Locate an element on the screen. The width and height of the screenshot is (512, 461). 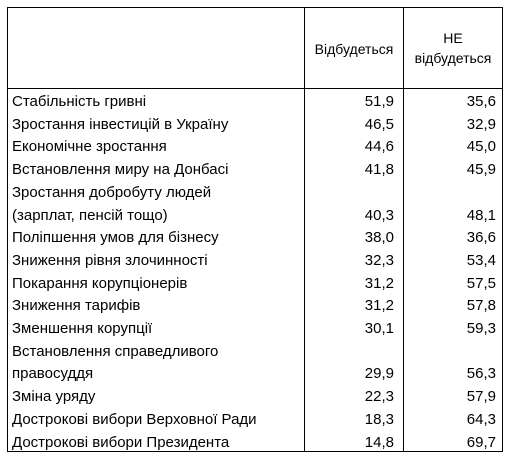
value-happen: 38,0 is located at coordinates (379, 238).